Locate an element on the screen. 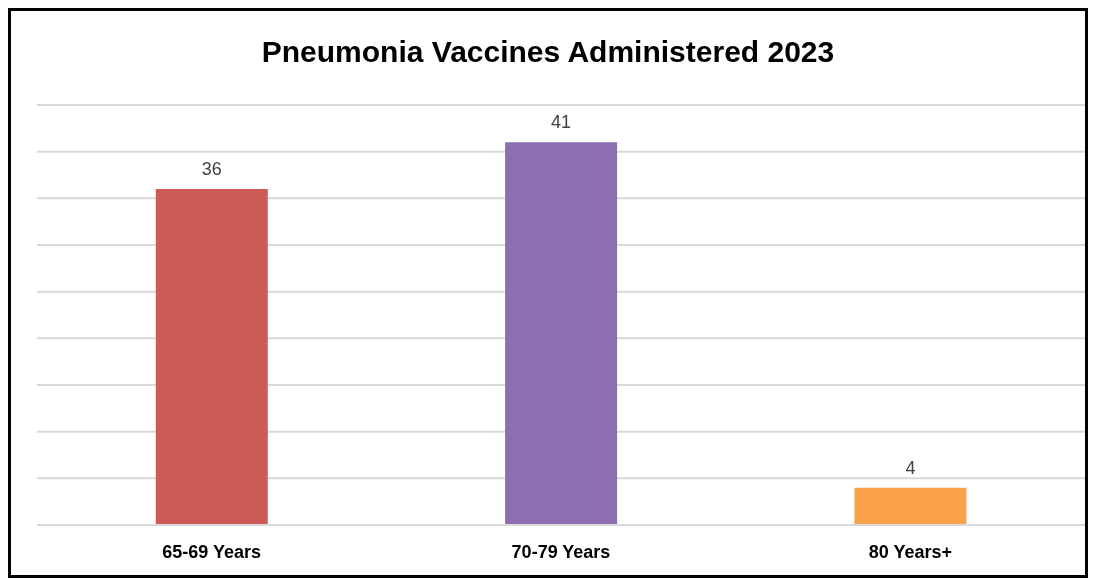  x-tick-label: 80 Years+ is located at coordinates (910, 551).